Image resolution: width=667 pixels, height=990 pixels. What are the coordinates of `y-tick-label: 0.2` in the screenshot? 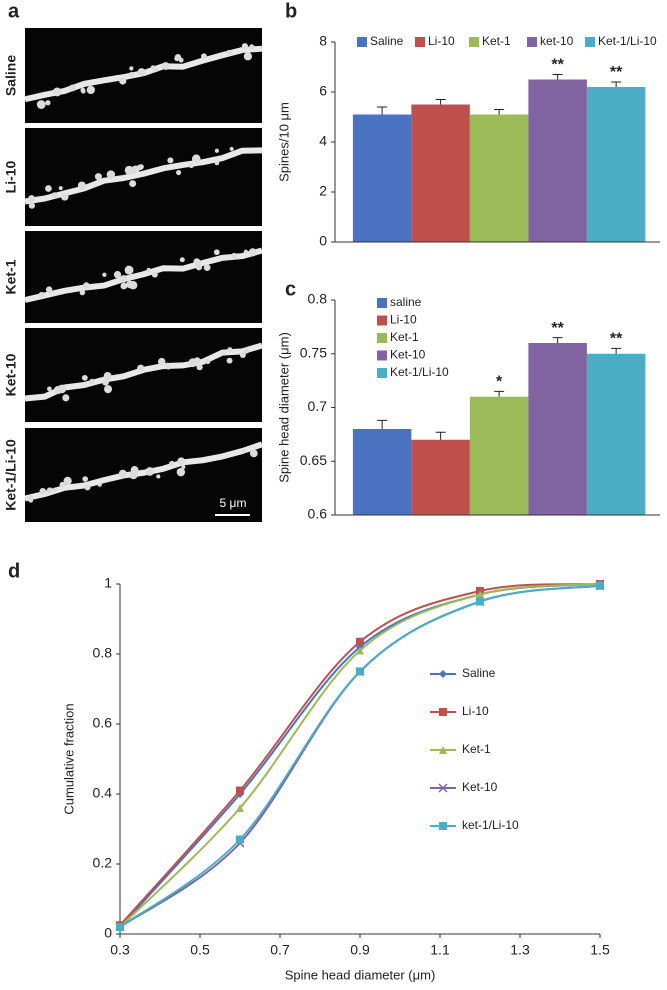 It's located at (103, 863).